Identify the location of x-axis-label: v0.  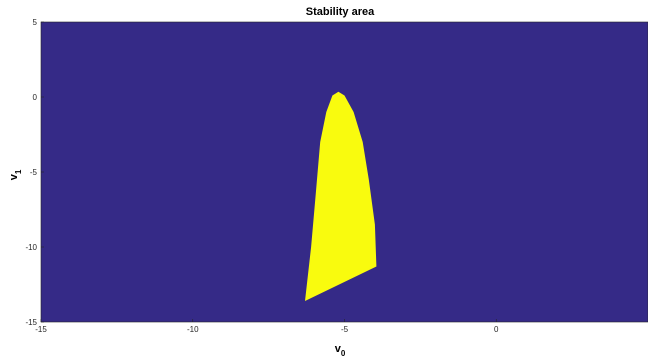
(340, 350).